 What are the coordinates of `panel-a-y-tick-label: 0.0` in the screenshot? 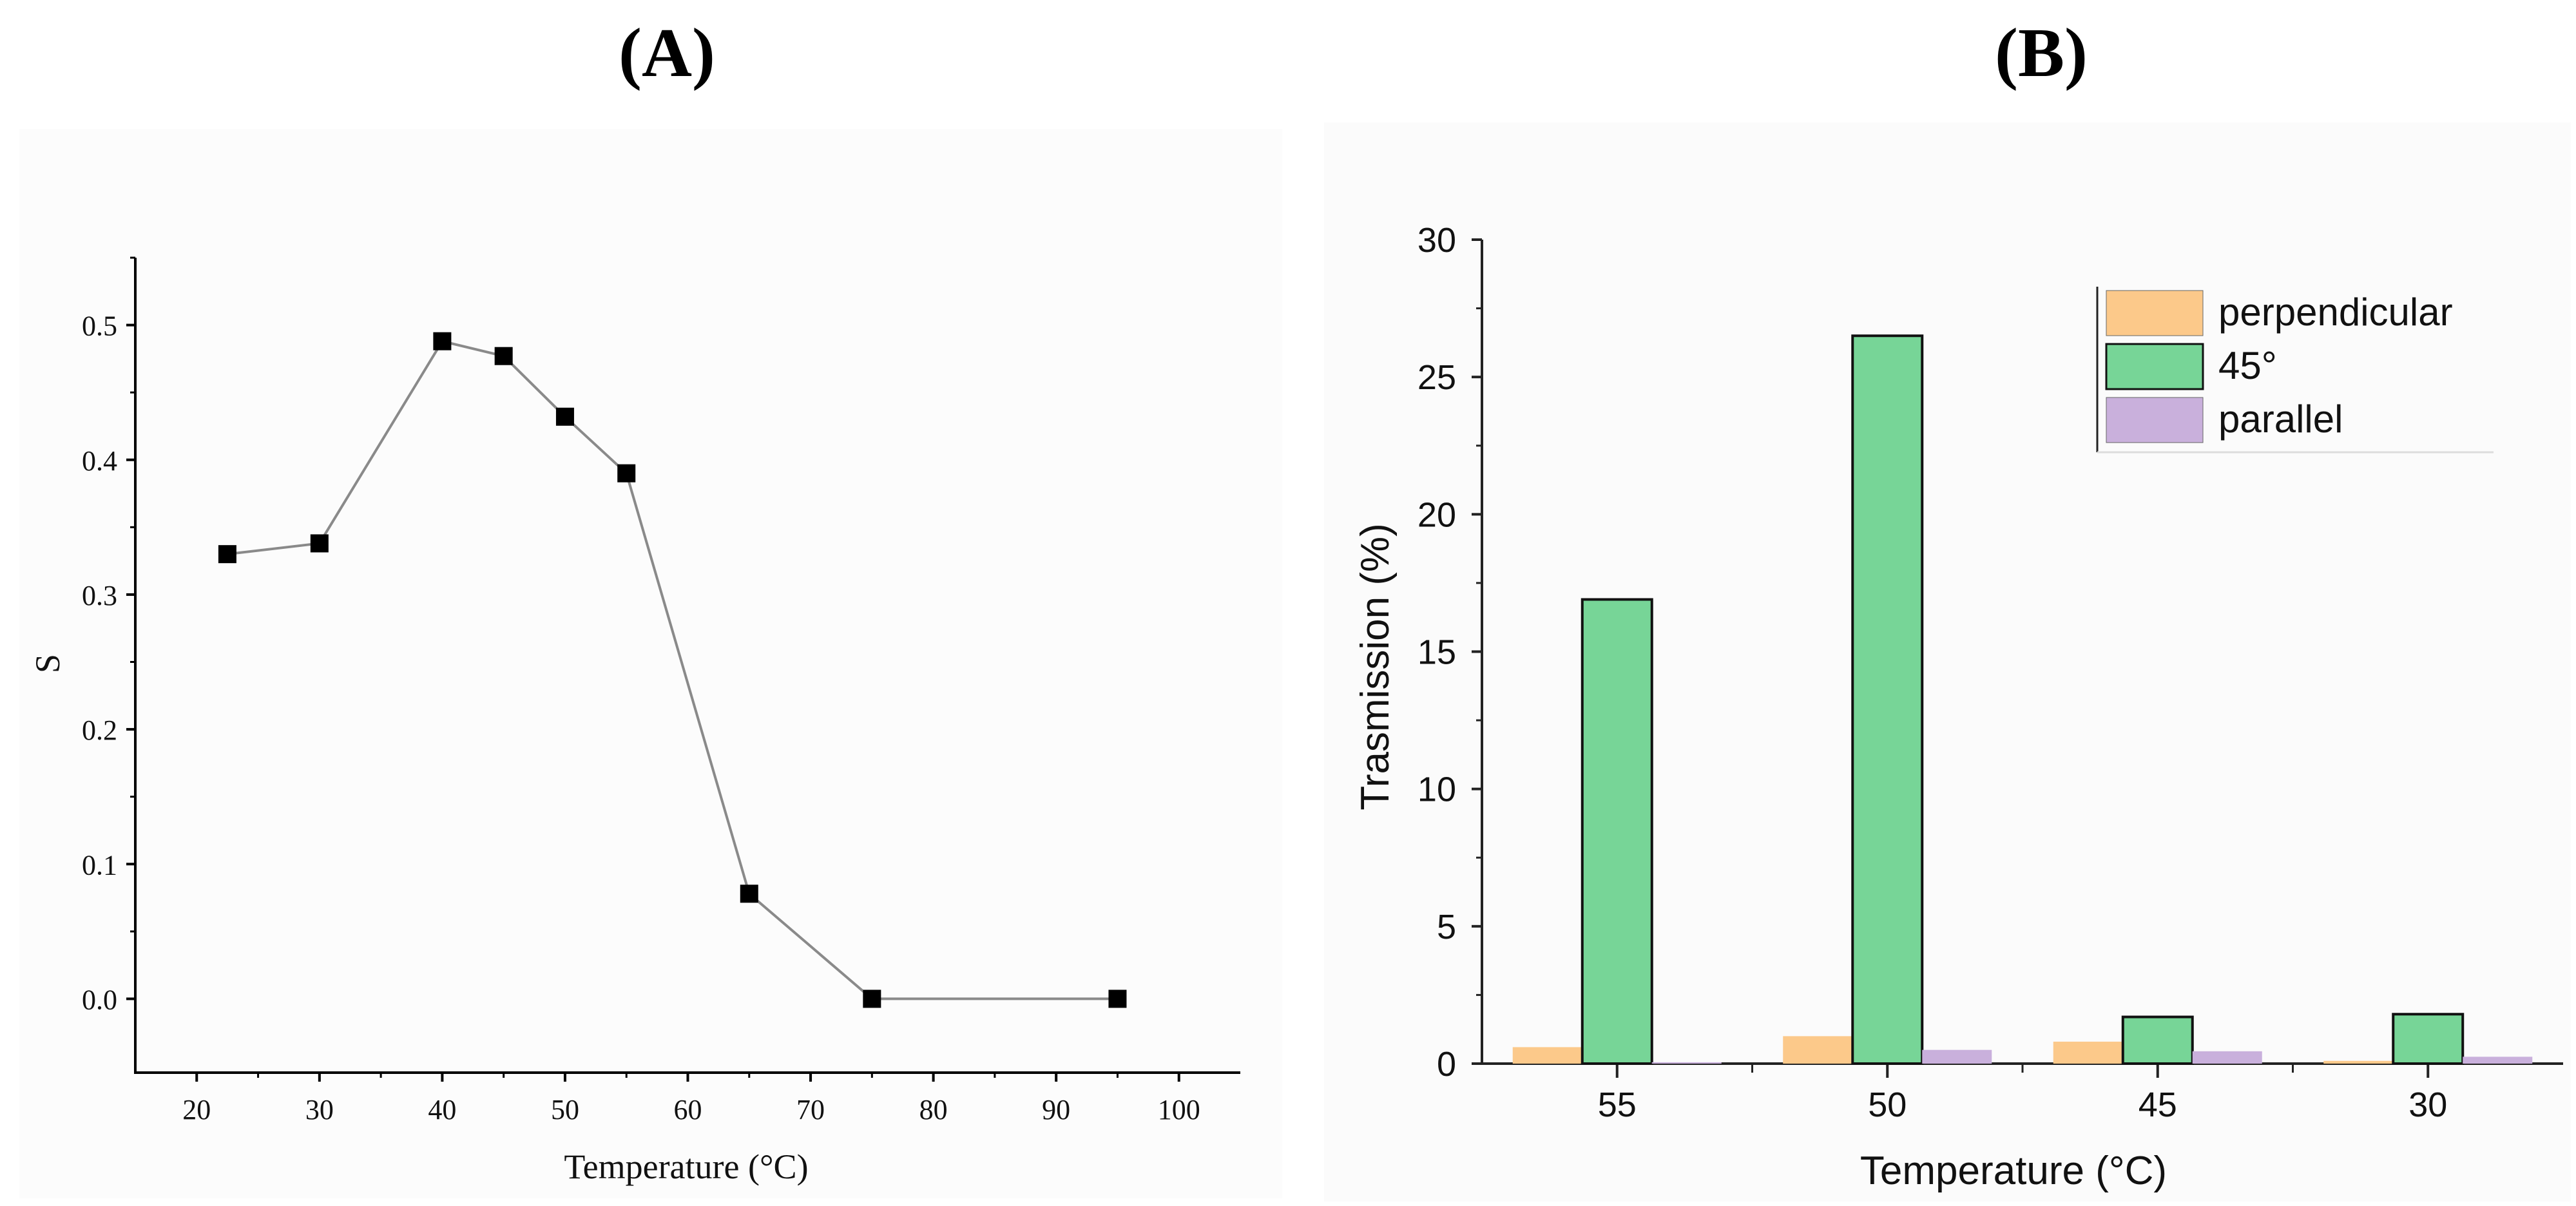 It's located at (99, 999).